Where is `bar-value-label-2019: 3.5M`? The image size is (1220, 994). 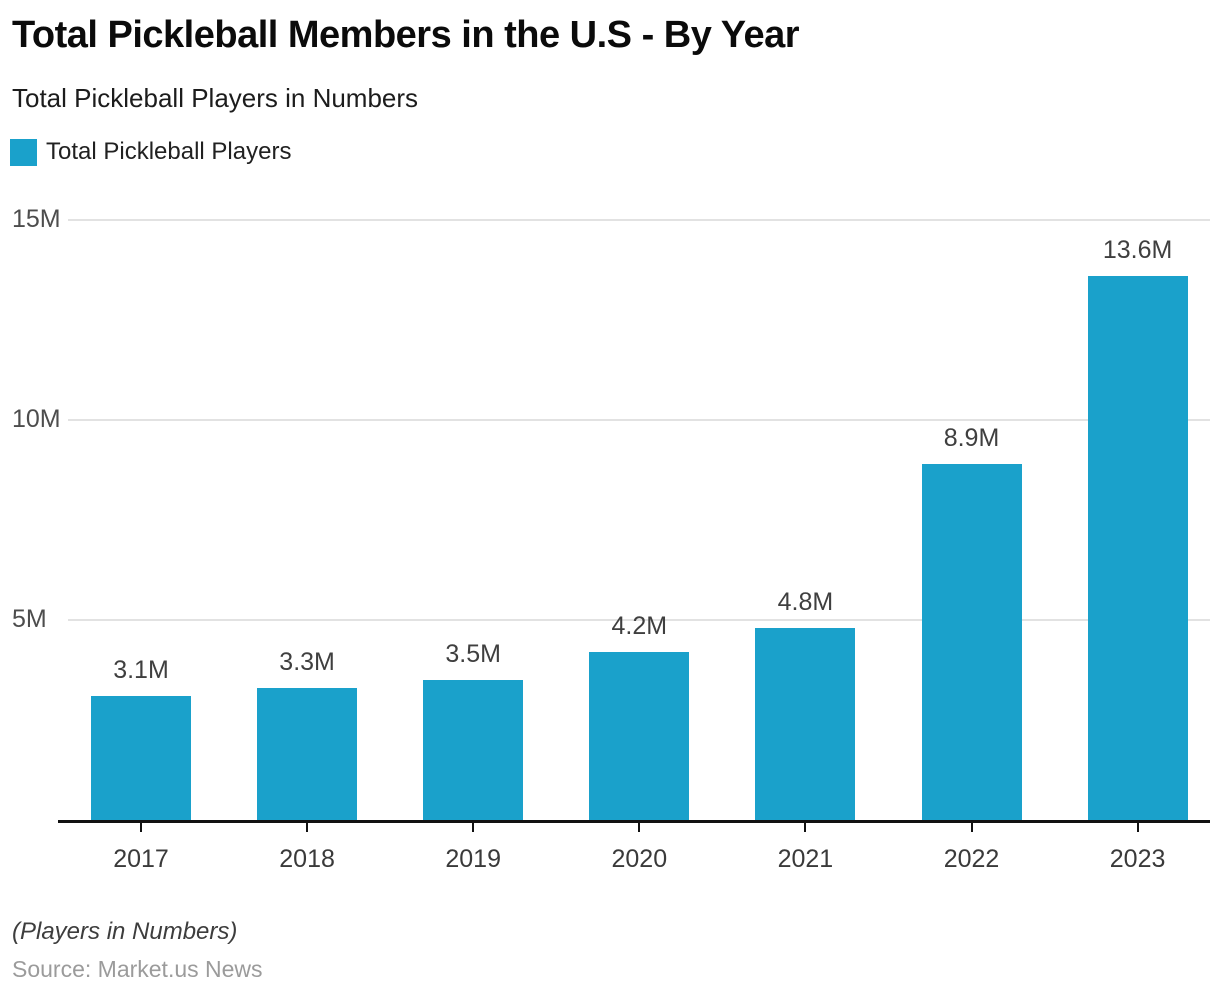
bar-value-label-2019: 3.5M is located at coordinates (473, 654).